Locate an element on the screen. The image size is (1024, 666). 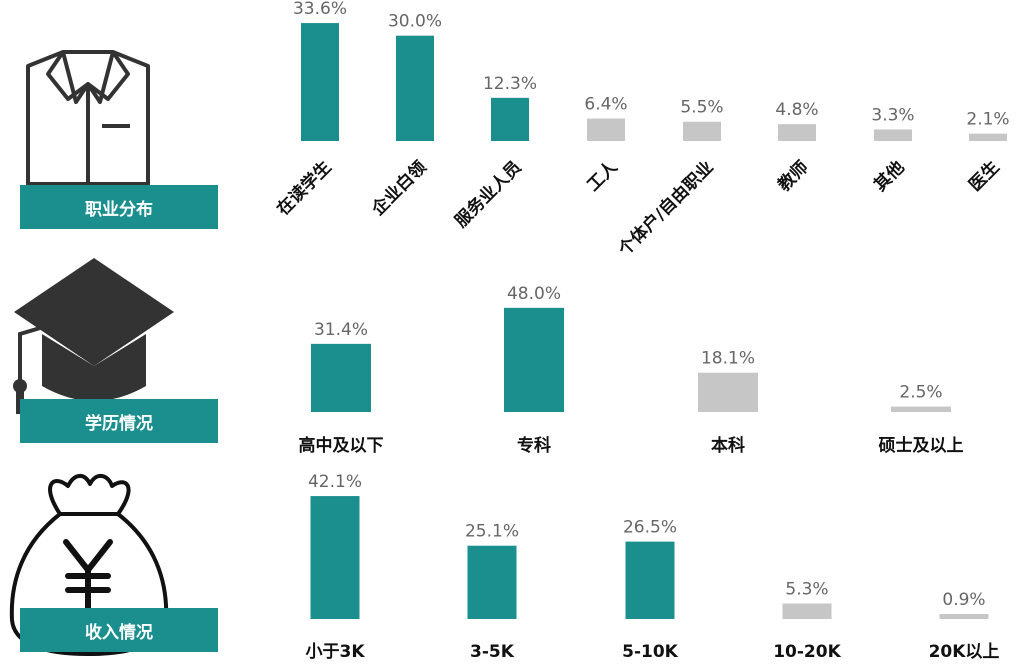
category-label: 小于3K is located at coordinates (335, 652).